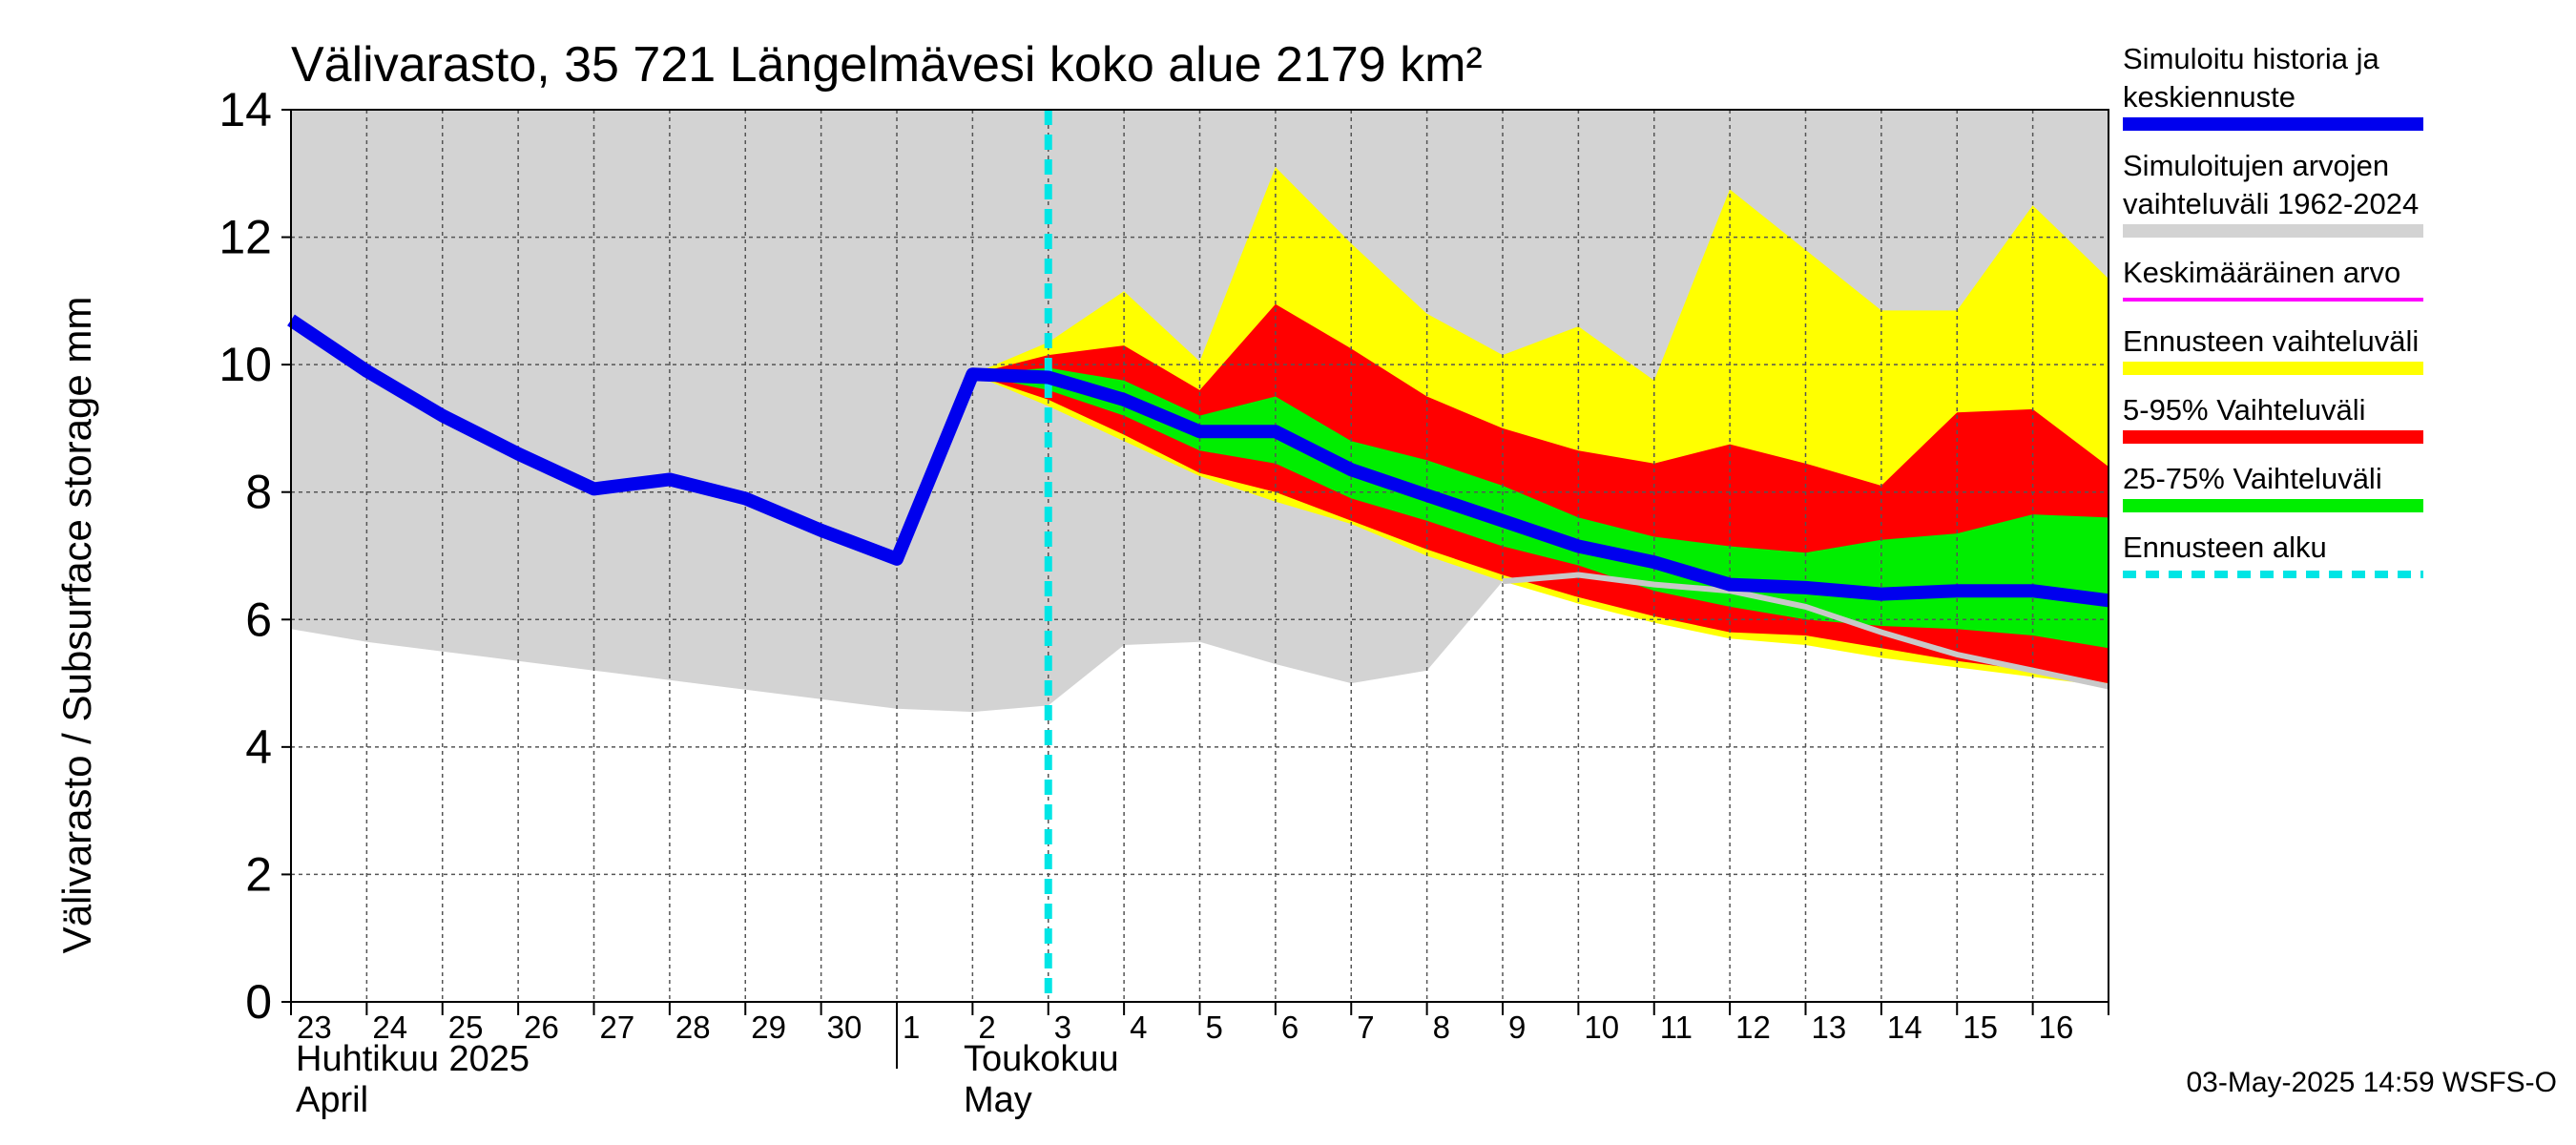  Describe the element at coordinates (76, 626) in the screenshot. I see `y-axis-label: Välivarasto / Subsurface storage mm` at that location.